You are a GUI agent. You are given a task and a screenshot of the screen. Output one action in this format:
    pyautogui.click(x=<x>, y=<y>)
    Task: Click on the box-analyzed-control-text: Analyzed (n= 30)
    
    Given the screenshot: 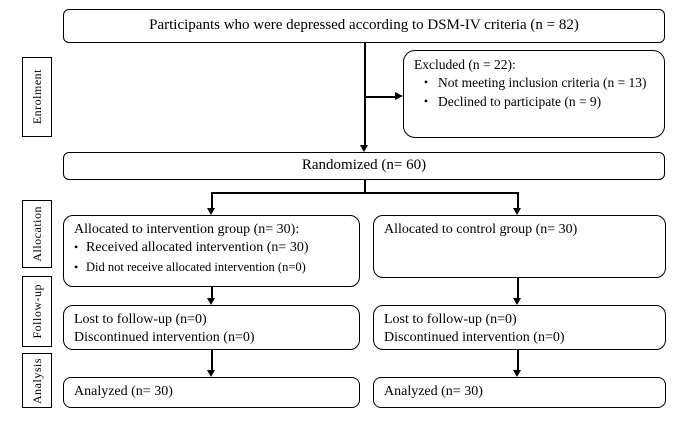 What is the action you would take?
    pyautogui.click(x=433, y=392)
    